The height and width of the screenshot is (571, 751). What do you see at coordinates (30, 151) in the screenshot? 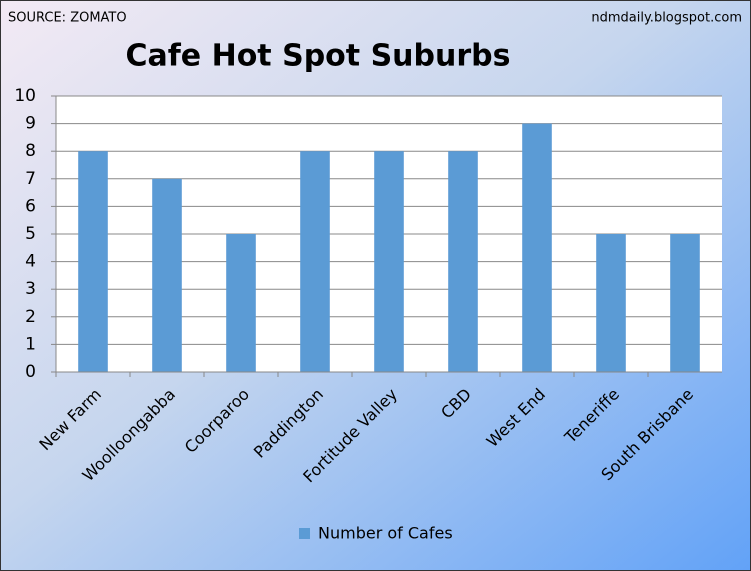
I see `y-tick-label: 8` at bounding box center [30, 151].